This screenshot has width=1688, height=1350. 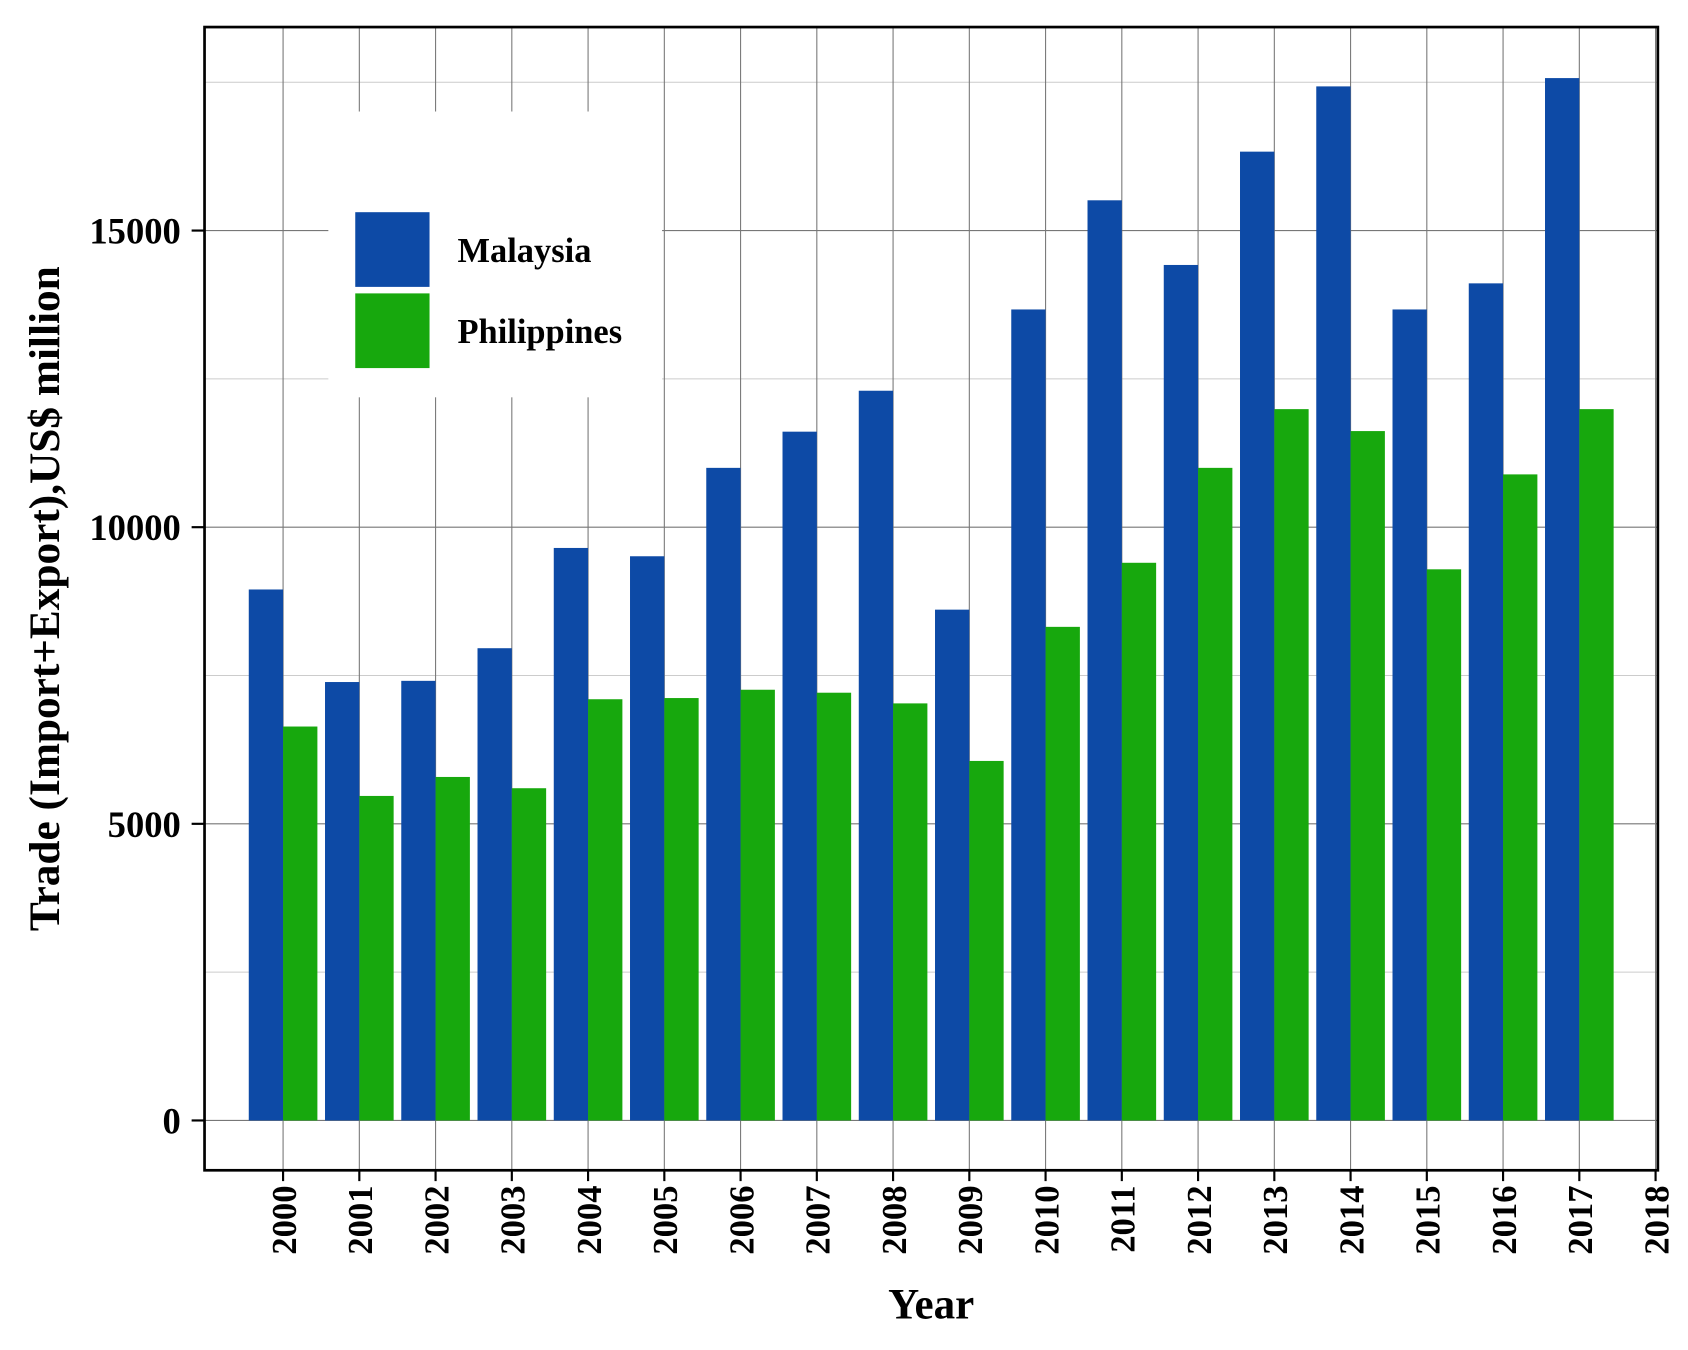 What do you see at coordinates (757, 905) in the screenshot?
I see `bar-philippines-2006` at bounding box center [757, 905].